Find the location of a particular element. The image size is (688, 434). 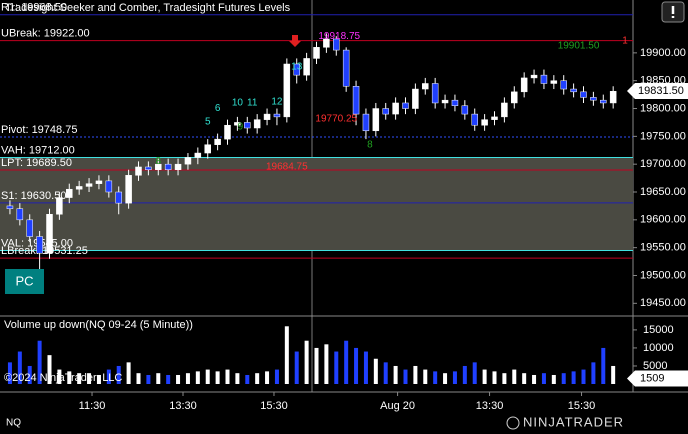

level-label: R1: 19968.50 is located at coordinates (34, 8).